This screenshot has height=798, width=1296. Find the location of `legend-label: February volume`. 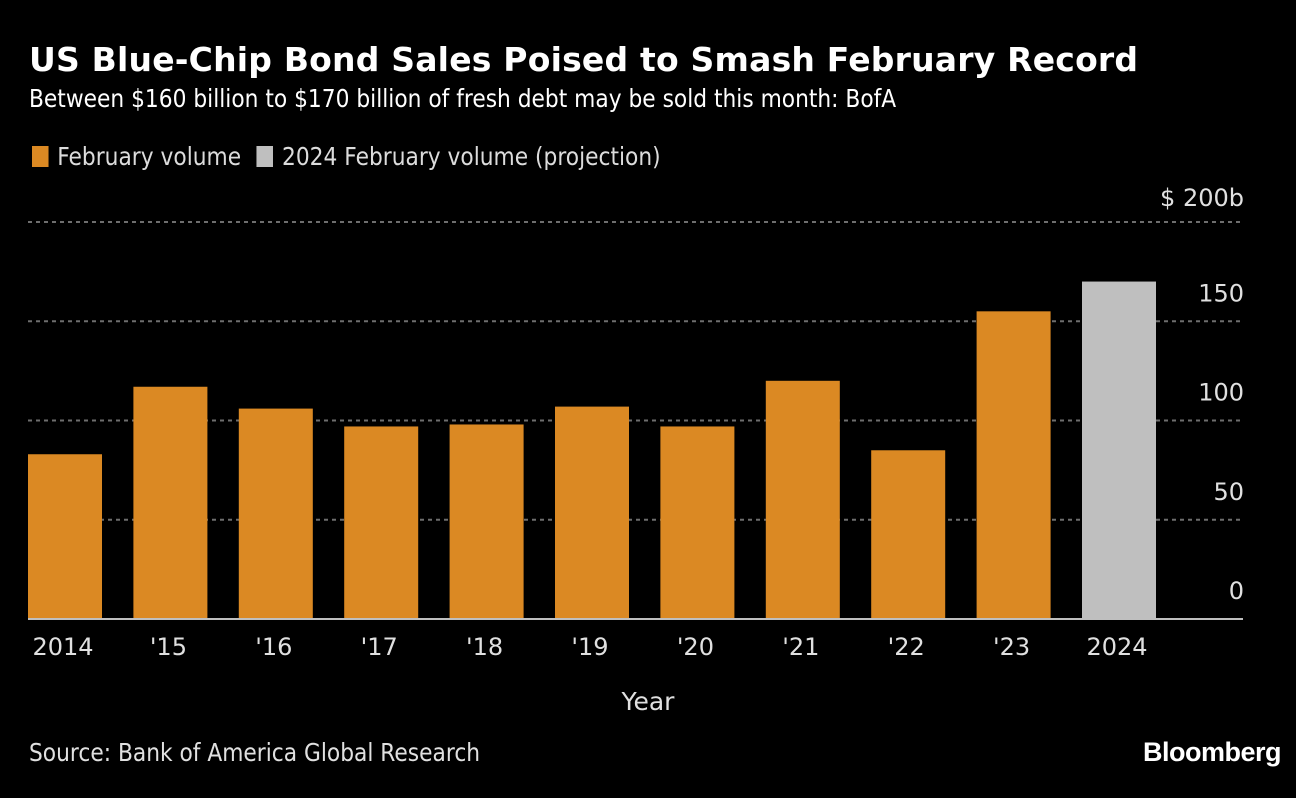

legend-label: February volume is located at coordinates (149, 156).